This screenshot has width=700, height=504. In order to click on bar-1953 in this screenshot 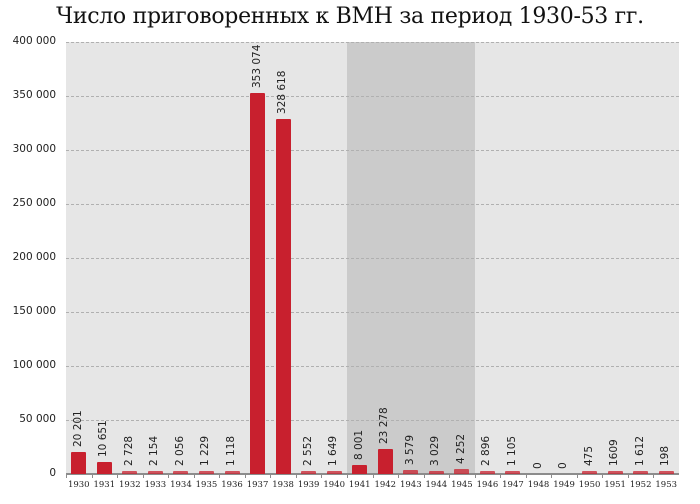, I will do `click(666, 472)`.